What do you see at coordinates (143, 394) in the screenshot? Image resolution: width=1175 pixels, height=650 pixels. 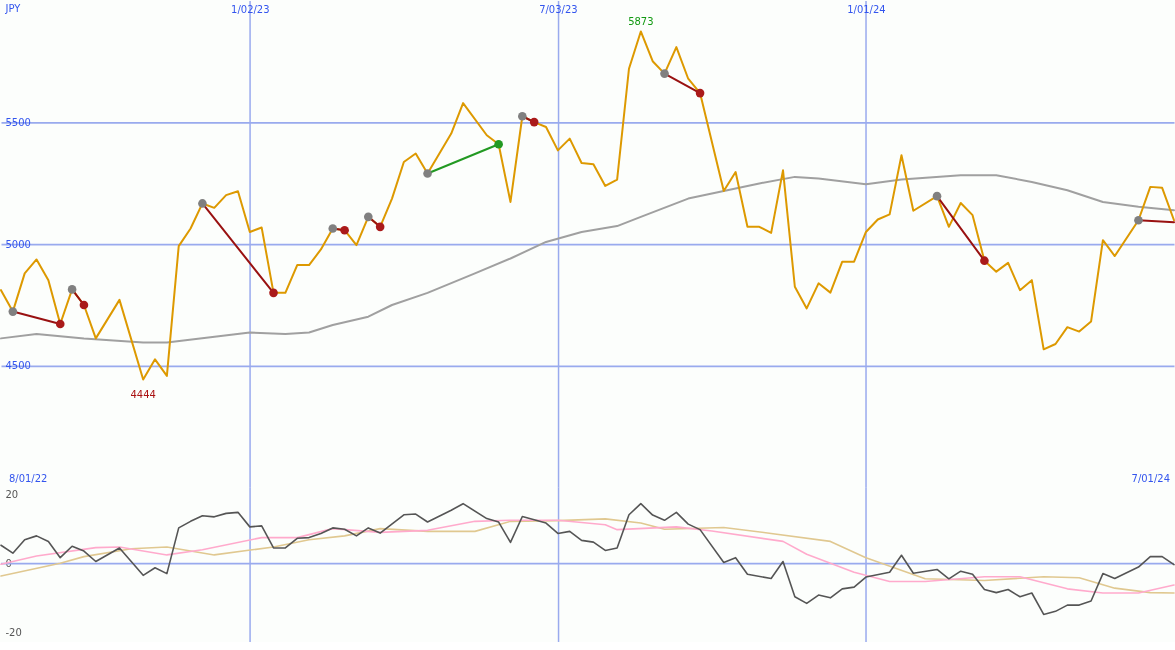 I see `annotation: 4444` at bounding box center [143, 394].